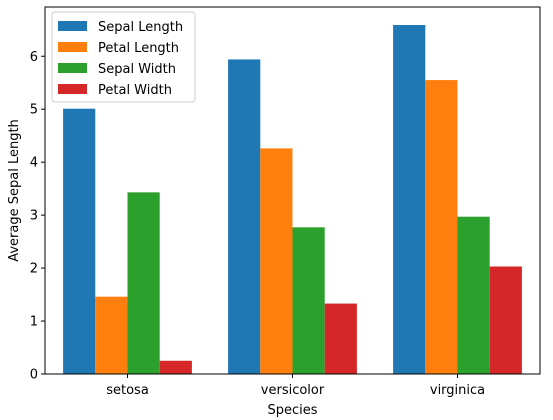  I want to click on bar-sepal-length-versicolor, so click(244, 217).